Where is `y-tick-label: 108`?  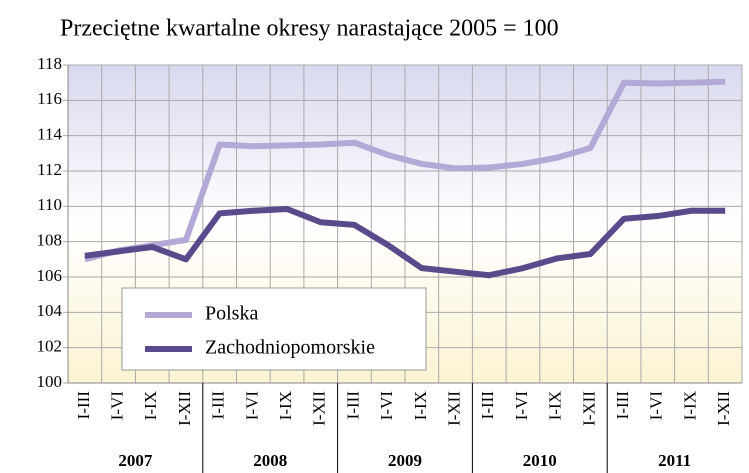 y-tick-label: 108 is located at coordinates (50, 240).